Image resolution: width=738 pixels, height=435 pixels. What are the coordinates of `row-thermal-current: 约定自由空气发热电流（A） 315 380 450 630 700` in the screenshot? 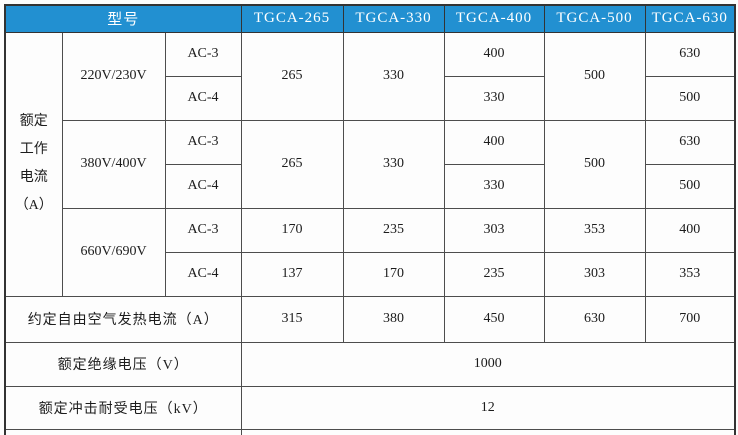 It's located at (370, 319).